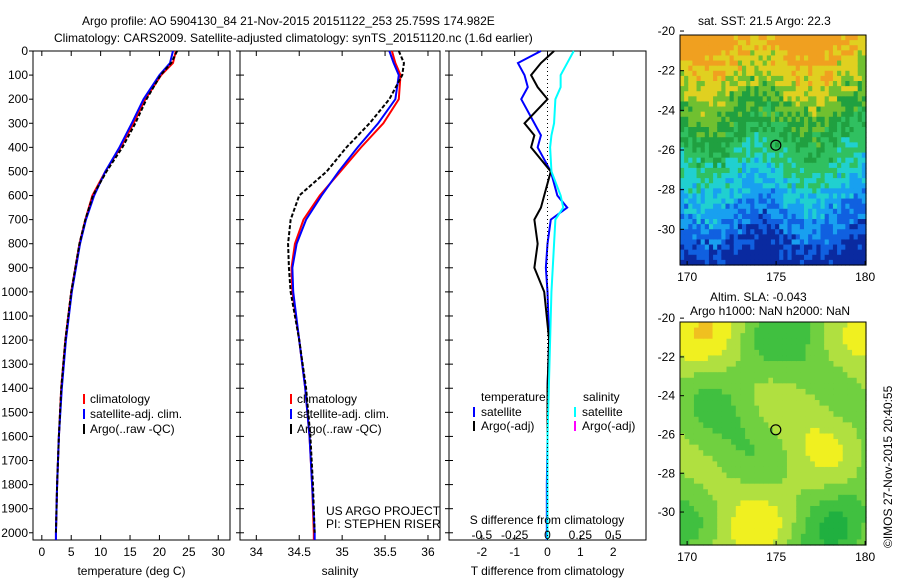  What do you see at coordinates (474, 412) in the screenshot?
I see `legend-swatch` at bounding box center [474, 412].